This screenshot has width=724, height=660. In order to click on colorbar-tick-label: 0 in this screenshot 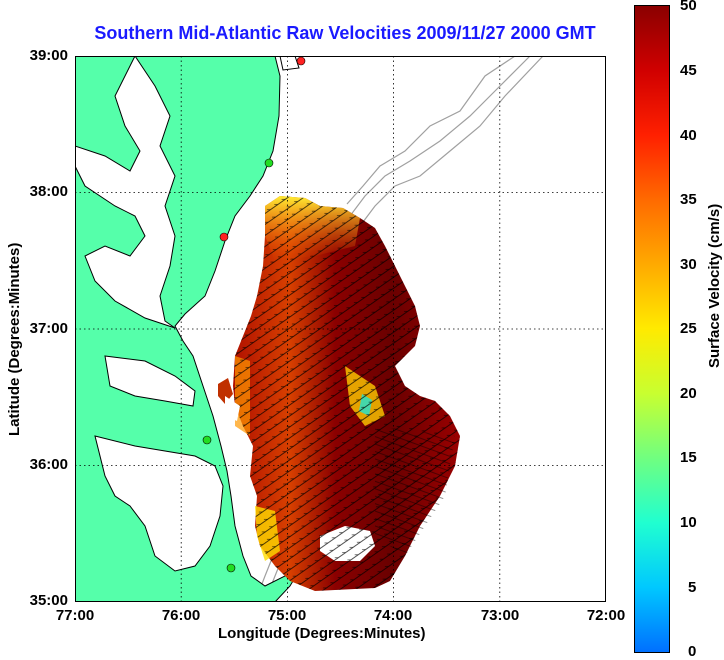, I will do `click(692, 651)`.